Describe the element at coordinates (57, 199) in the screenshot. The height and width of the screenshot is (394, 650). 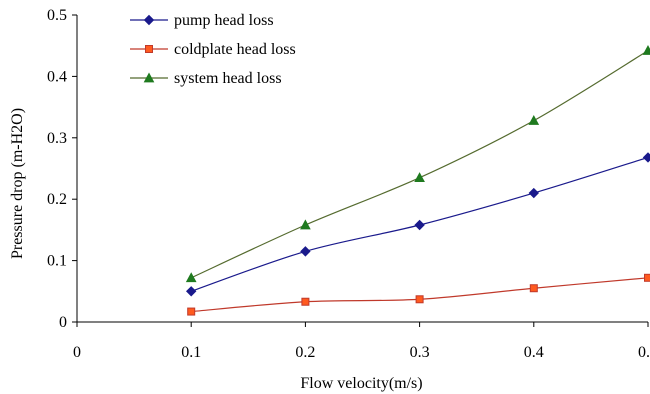
I see `y-tick-label: 0.2` at that location.